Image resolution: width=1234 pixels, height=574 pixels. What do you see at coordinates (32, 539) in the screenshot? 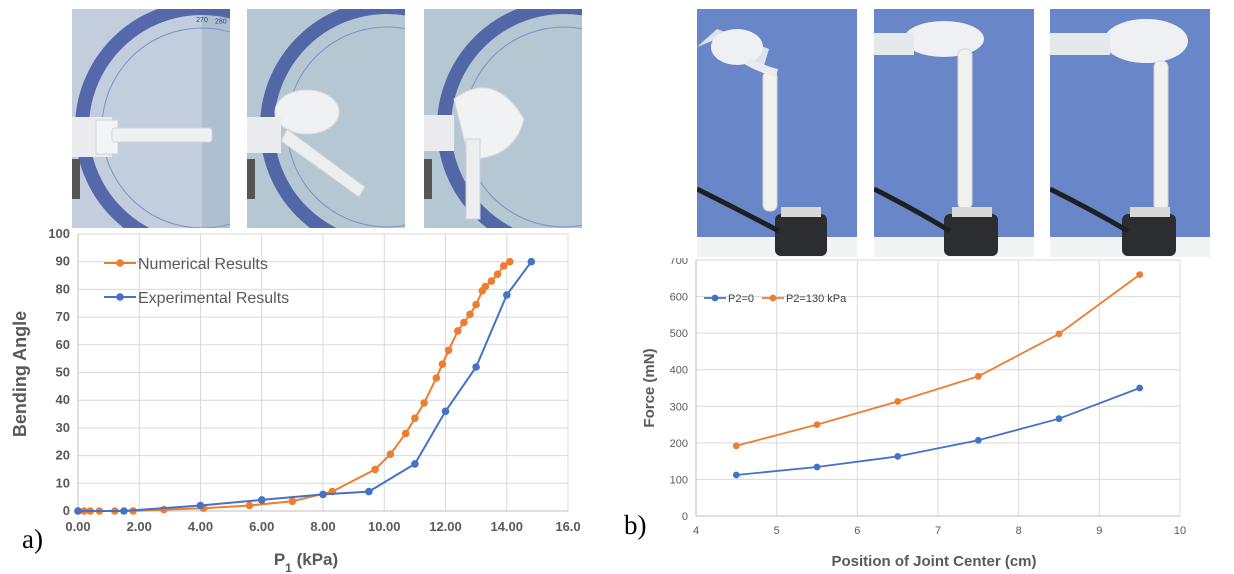
I see `panel-label-a: a)` at bounding box center [32, 539].